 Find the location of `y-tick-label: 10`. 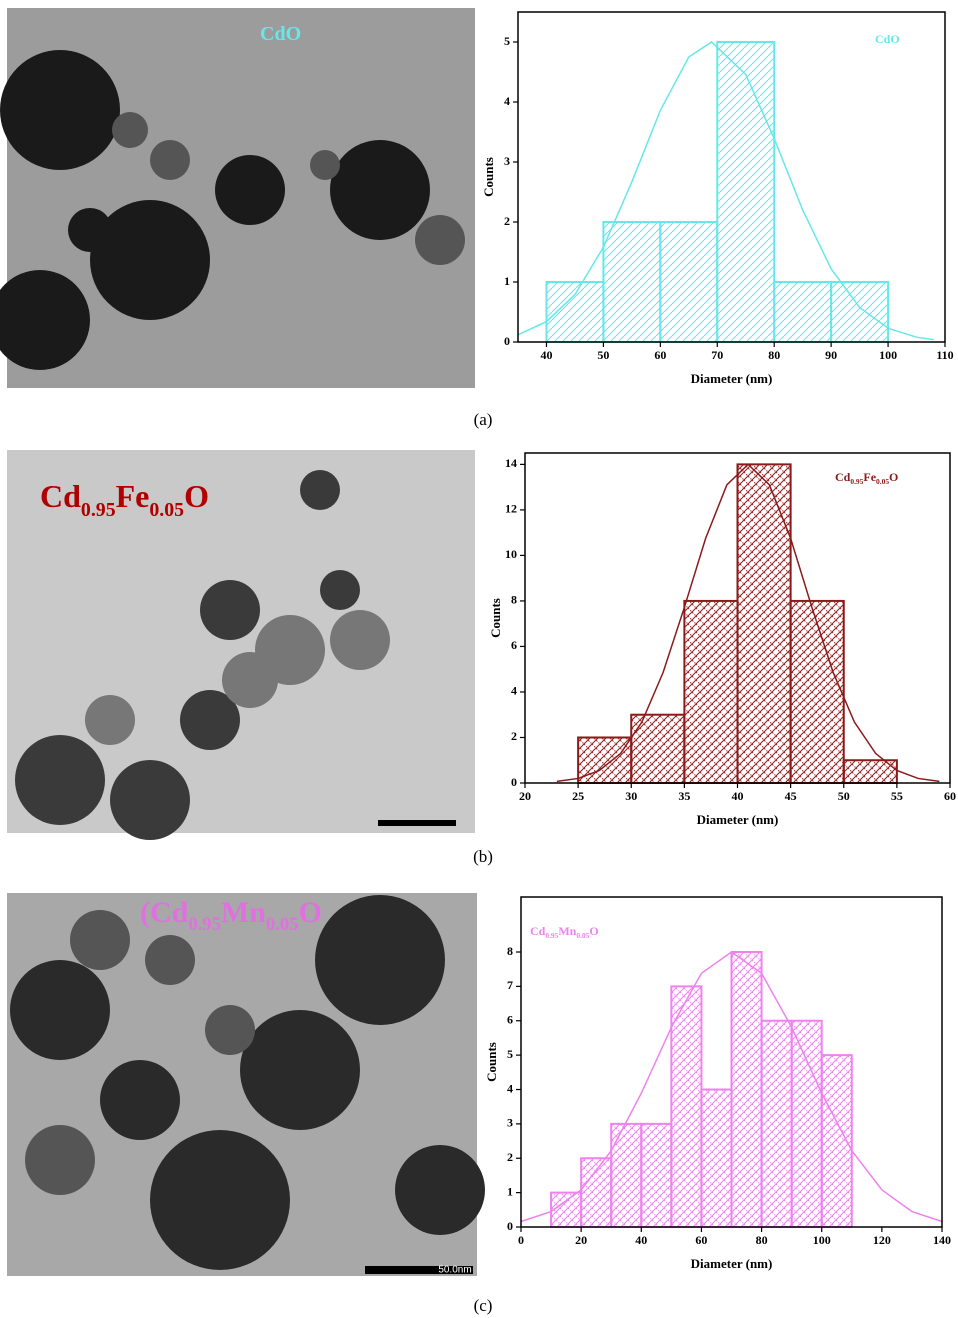

y-tick-label: 10 is located at coordinates (511, 554).